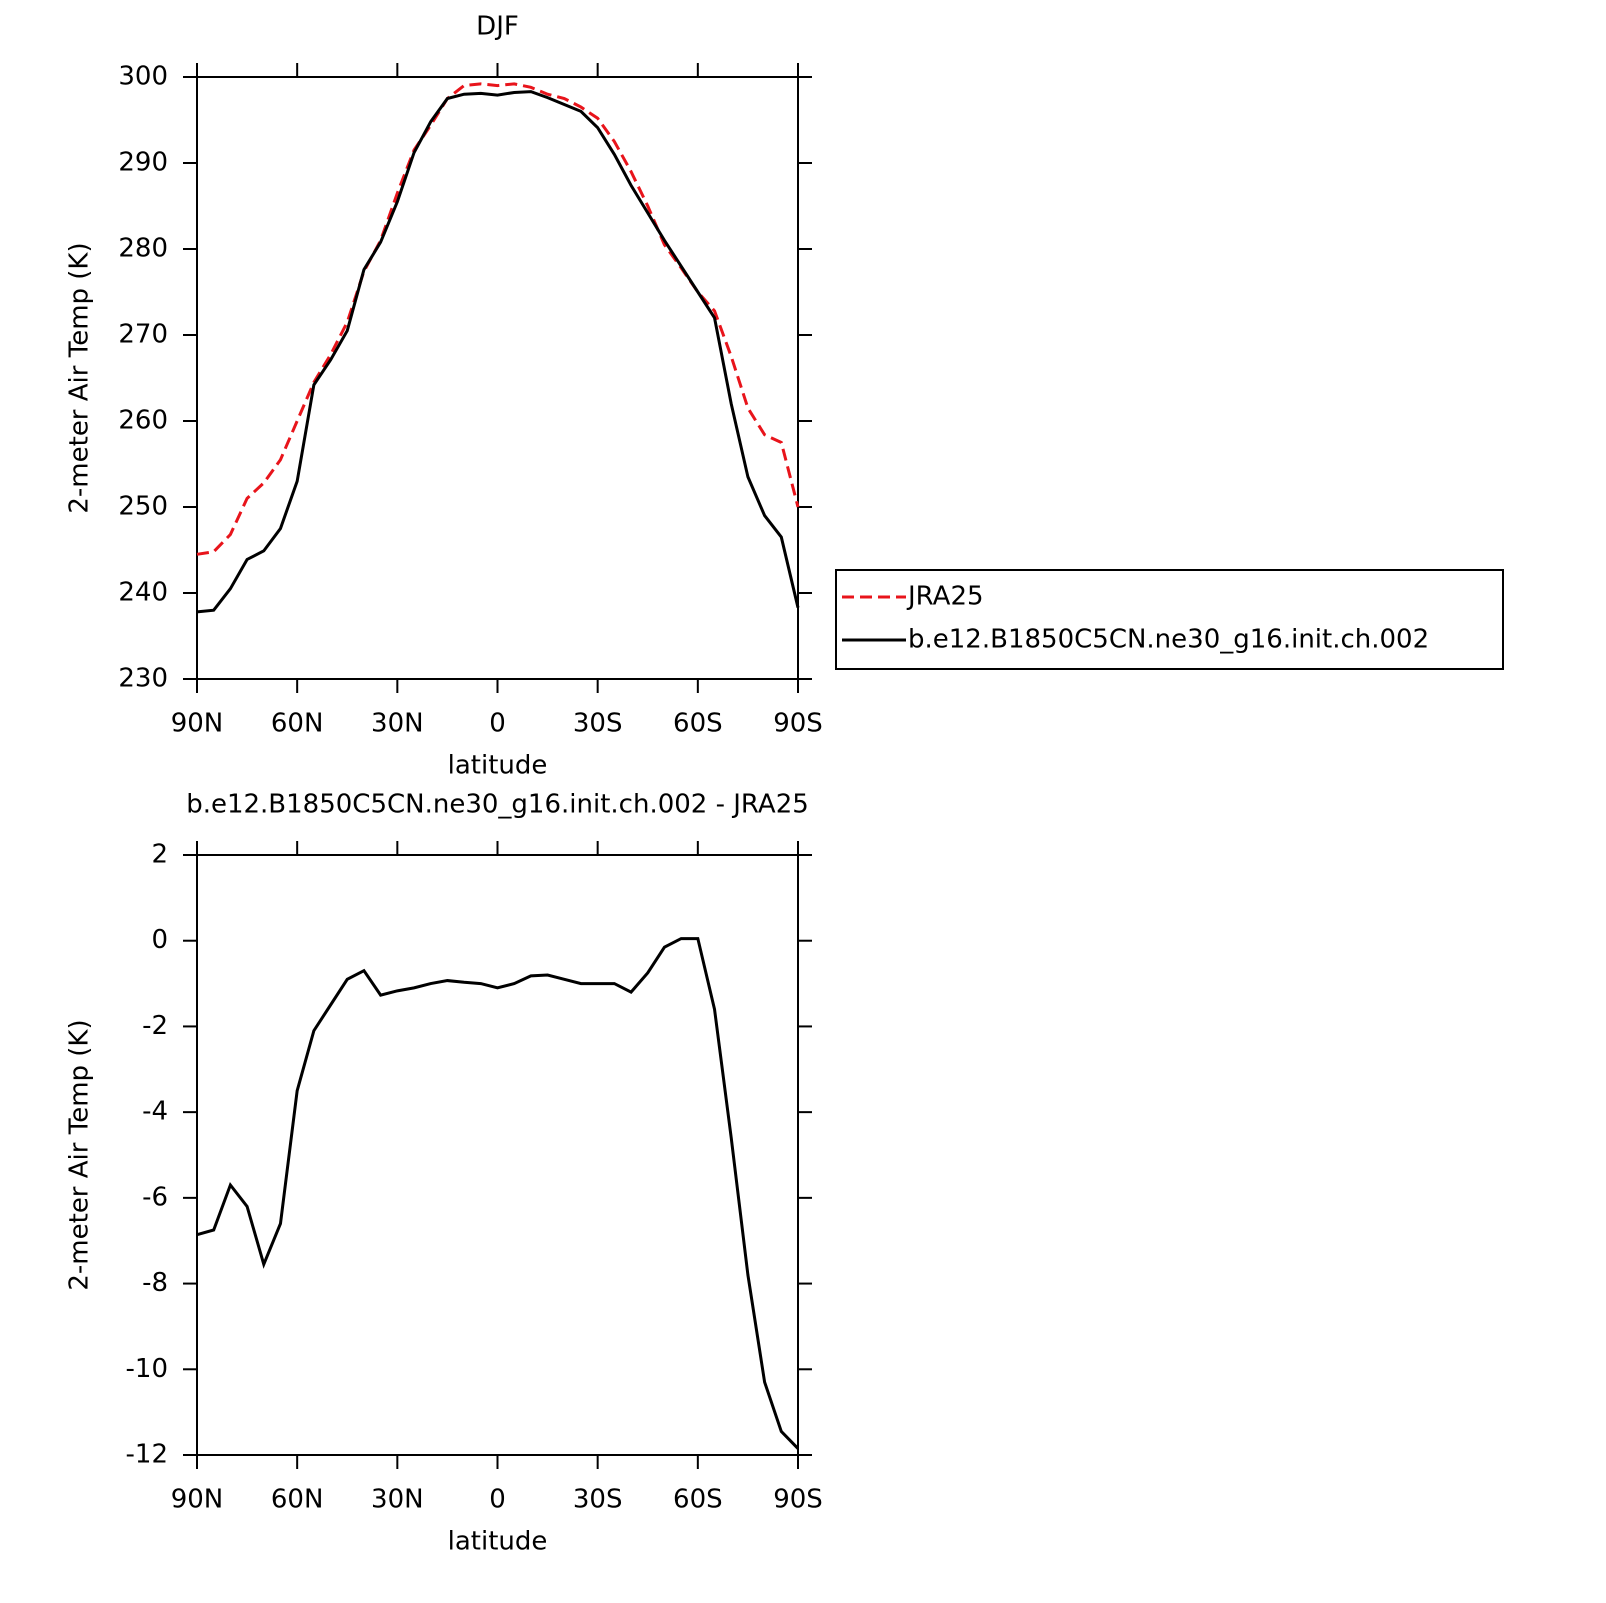 The width and height of the screenshot is (1606, 1603). What do you see at coordinates (159, 940) in the screenshot?
I see `y-tick-label: 0` at bounding box center [159, 940].